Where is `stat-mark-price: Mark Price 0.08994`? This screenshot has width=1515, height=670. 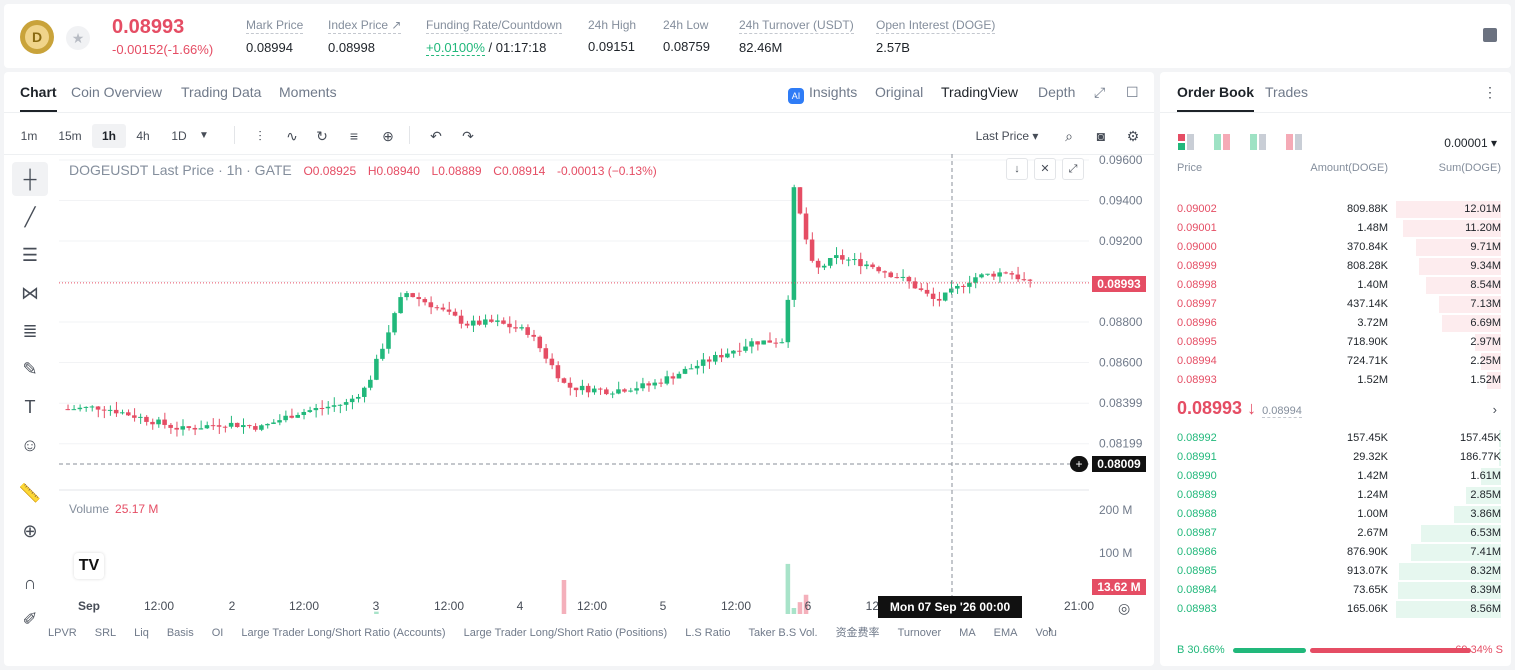
stat-mark-price: Mark Price 0.08994 is located at coordinates (275, 36).